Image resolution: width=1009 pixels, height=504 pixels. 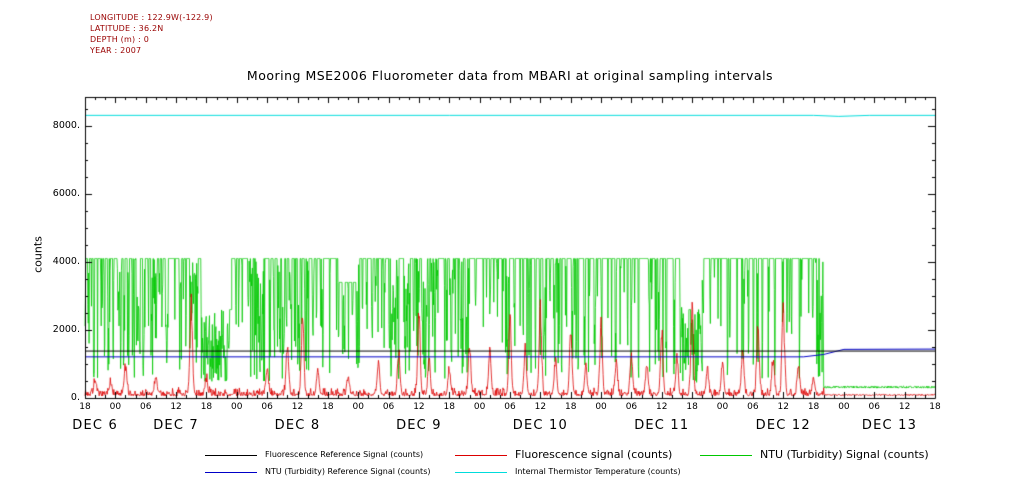 I want to click on y-tick-label: 6000., so click(x=66, y=193).